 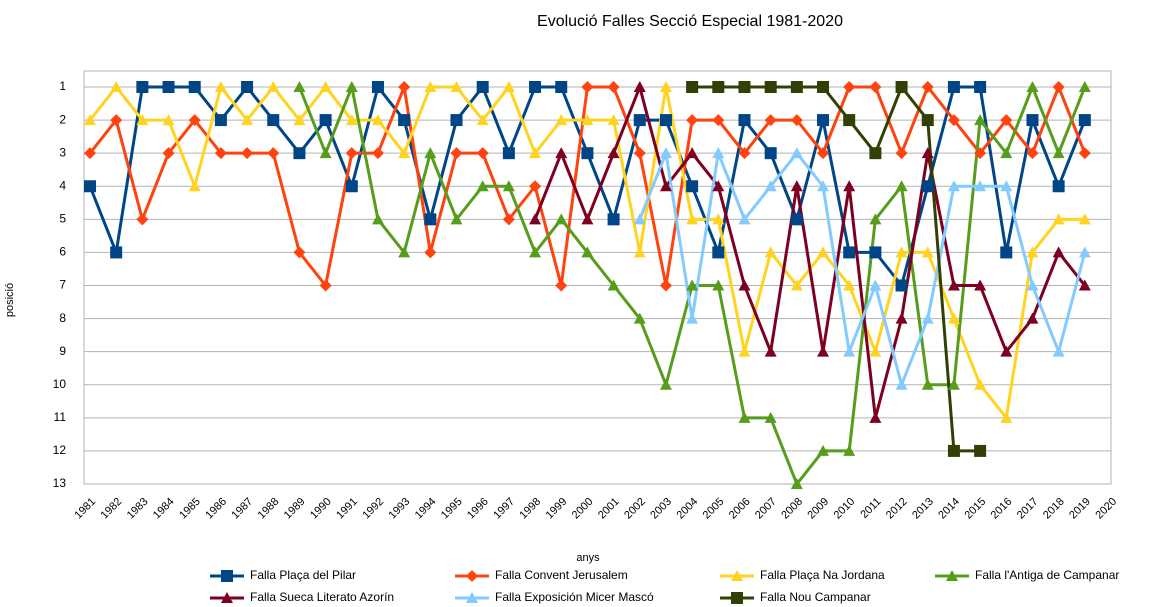 What do you see at coordinates (303, 575) in the screenshot?
I see `legend-label: Falla Plaça del Pilar` at bounding box center [303, 575].